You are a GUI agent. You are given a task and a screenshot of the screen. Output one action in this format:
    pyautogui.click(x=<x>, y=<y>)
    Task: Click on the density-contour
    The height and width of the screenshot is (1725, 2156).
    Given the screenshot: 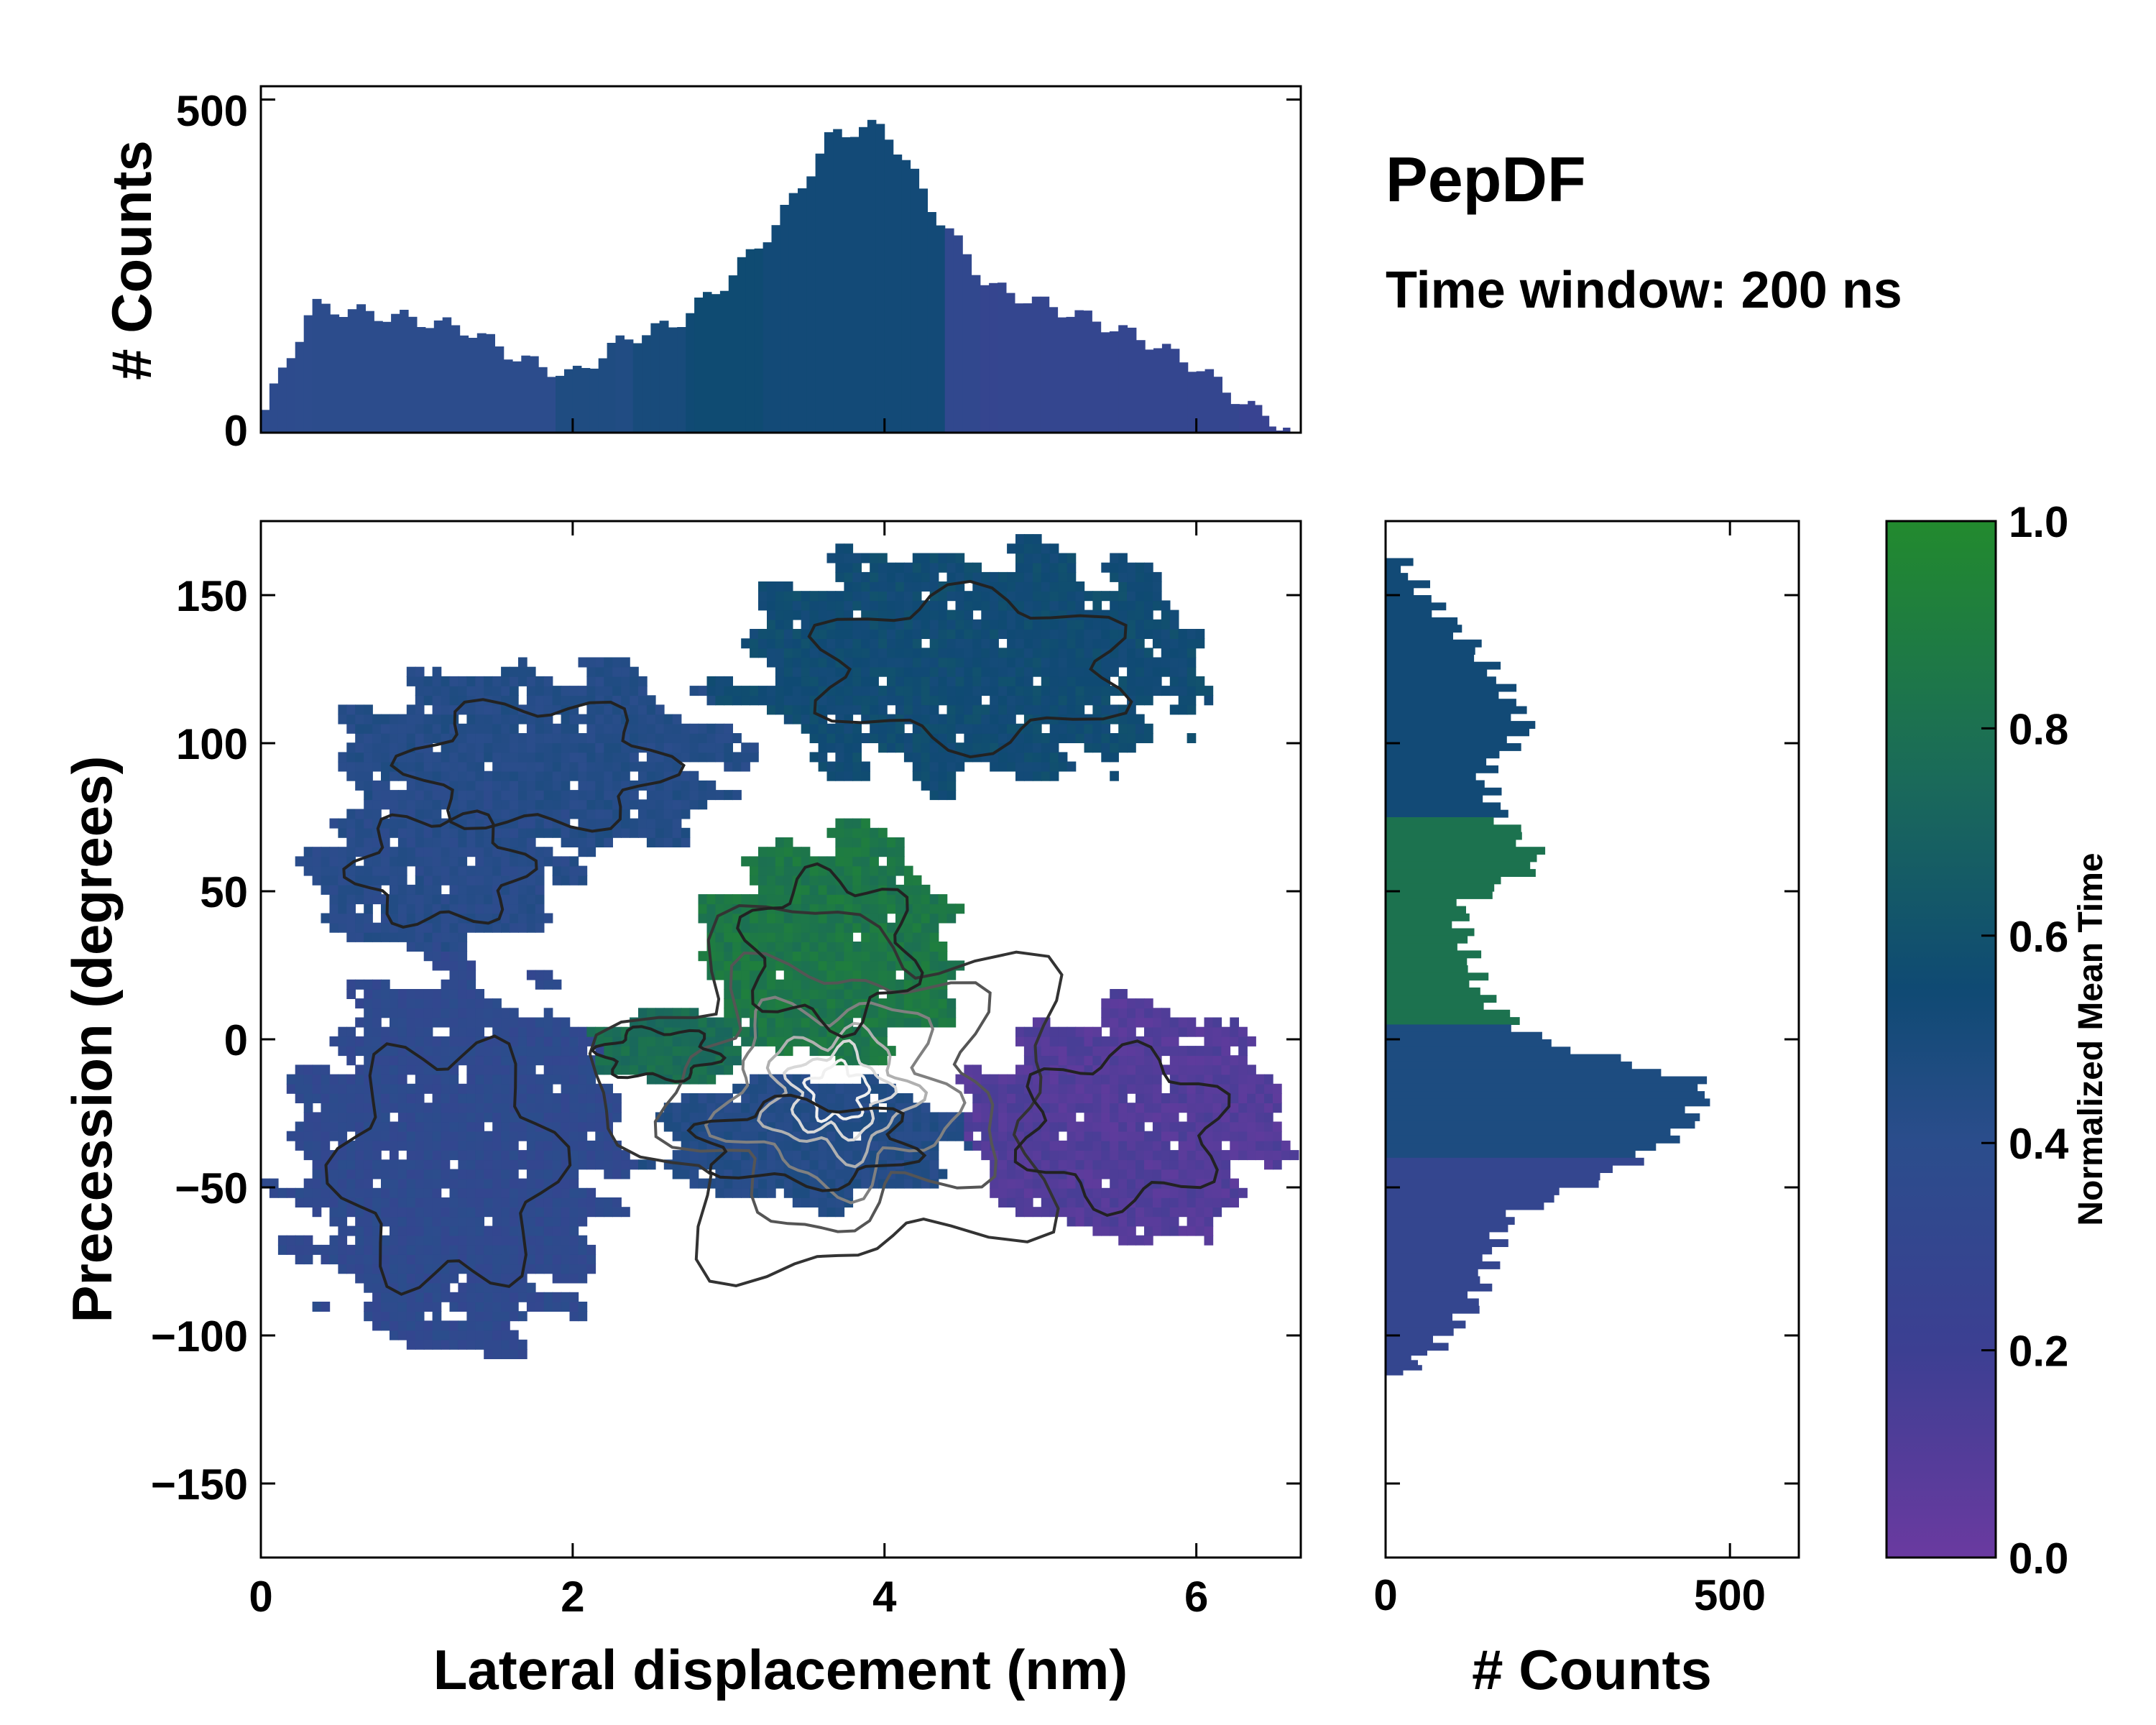 What is the action you would take?
    pyautogui.click(x=843, y=1095)
    